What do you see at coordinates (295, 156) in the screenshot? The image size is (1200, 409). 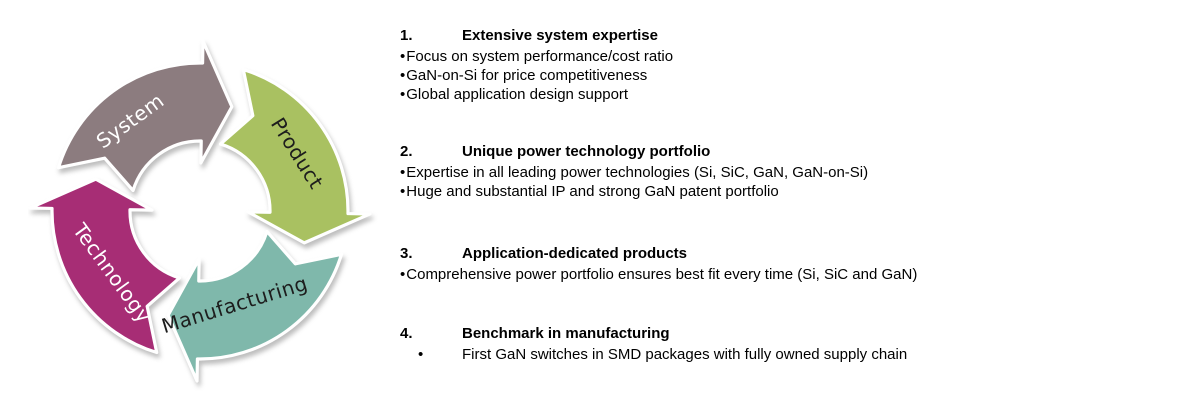 I see `cycle-arrow-product` at bounding box center [295, 156].